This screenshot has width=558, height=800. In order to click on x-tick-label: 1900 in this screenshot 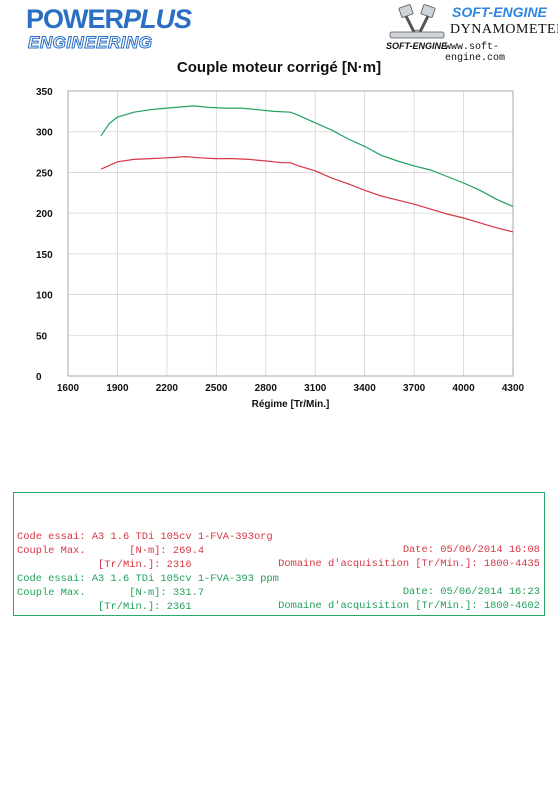, I will do `click(117, 388)`.